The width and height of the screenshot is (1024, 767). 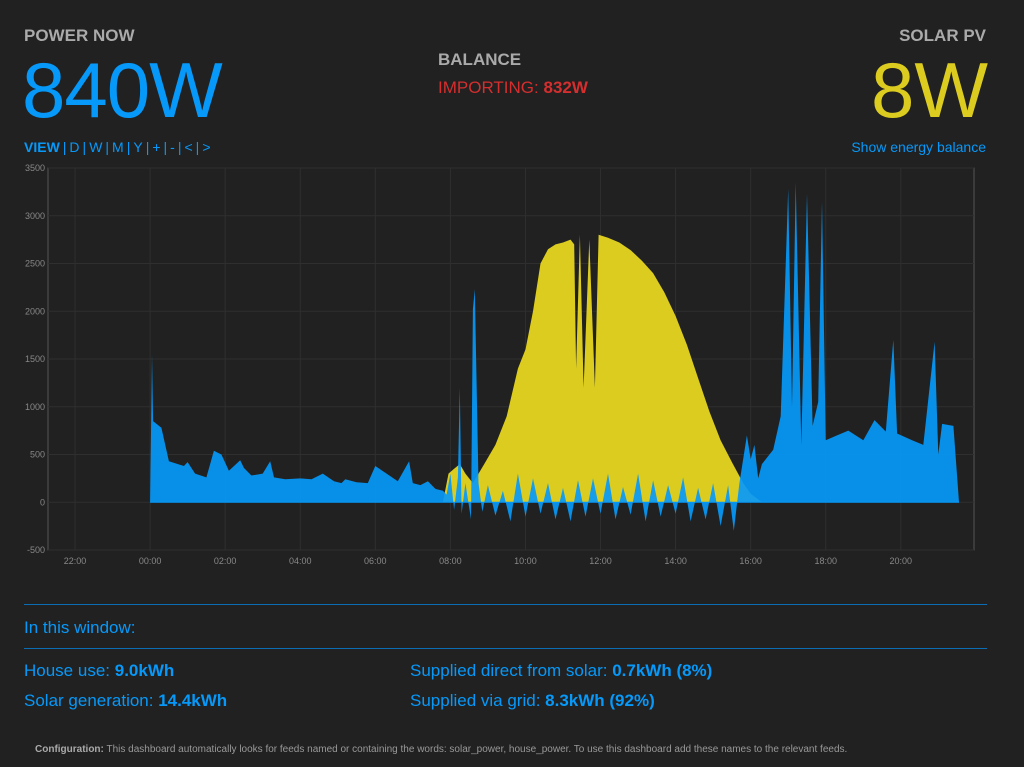 What do you see at coordinates (150, 561) in the screenshot?
I see `x-tick-label: 00:00` at bounding box center [150, 561].